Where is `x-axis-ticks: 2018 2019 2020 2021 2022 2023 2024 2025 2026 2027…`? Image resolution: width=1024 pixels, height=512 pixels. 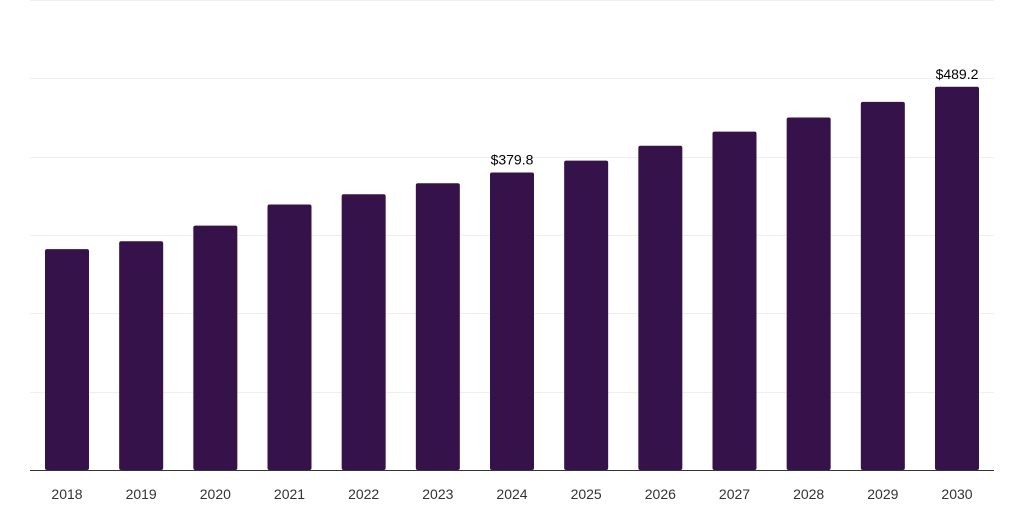 x-axis-ticks: 2018 2019 2020 2021 2022 2023 2024 2025 2026 2027… is located at coordinates (511, 494).